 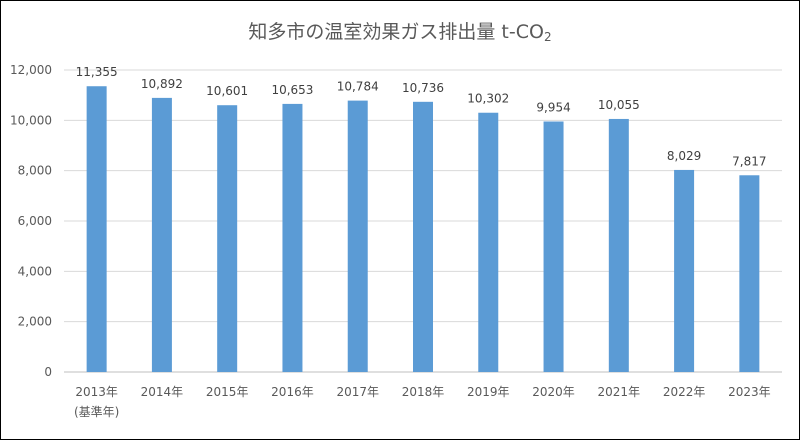 What do you see at coordinates (553, 107) in the screenshot?
I see `data-label: 9,954` at bounding box center [553, 107].